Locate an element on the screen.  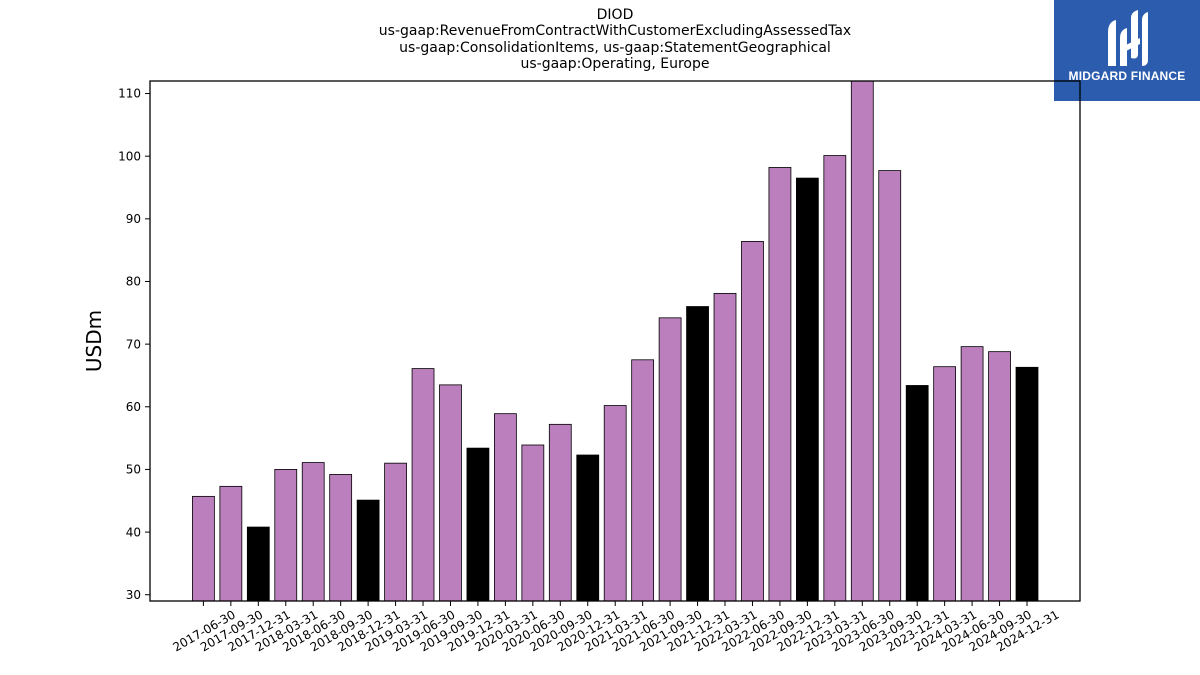
midgard-finance-logo: MIDGARD FINANCE is located at coordinates (1127, 50).